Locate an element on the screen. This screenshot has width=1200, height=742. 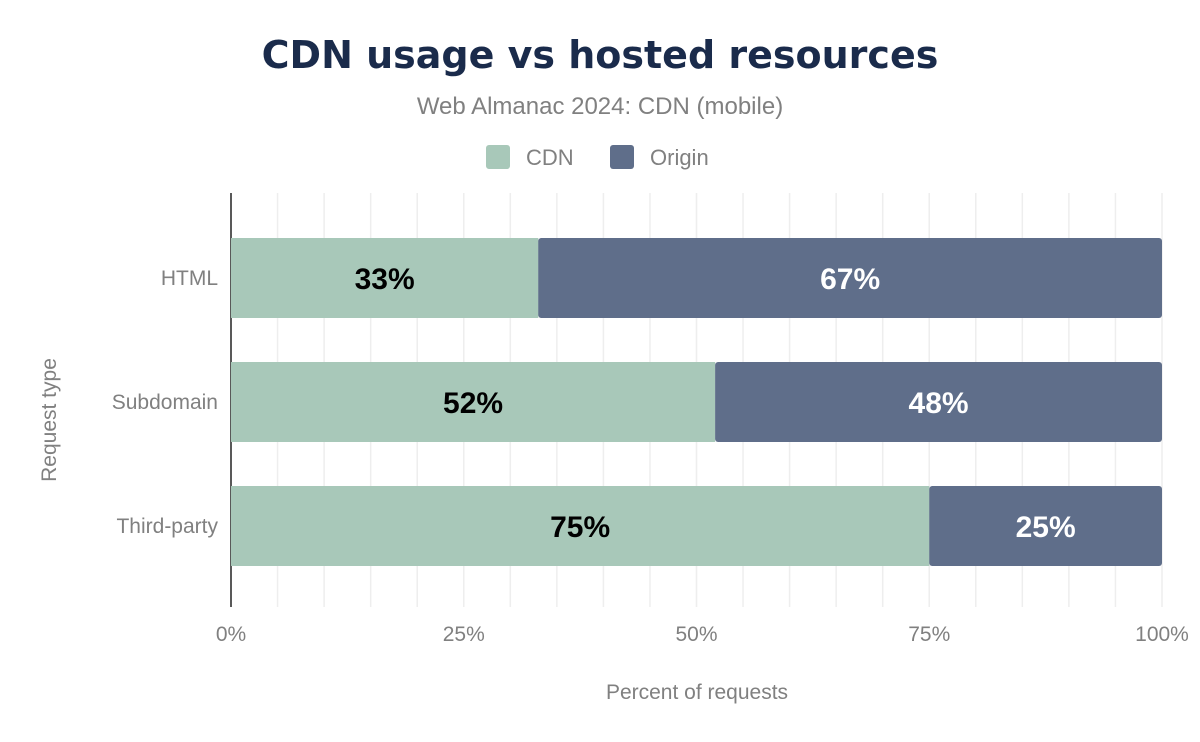
data-label: 48% is located at coordinates (939, 403).